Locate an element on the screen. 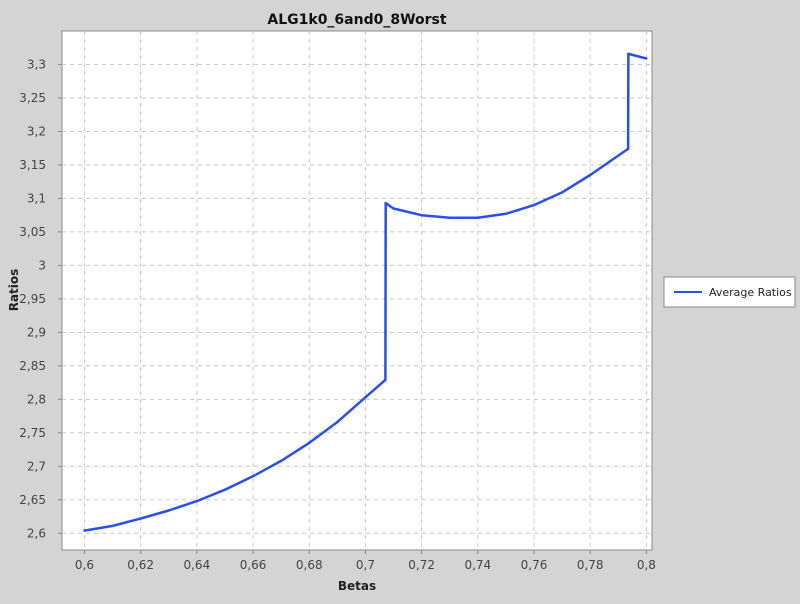  x-tick-label: 0,76 is located at coordinates (534, 565).